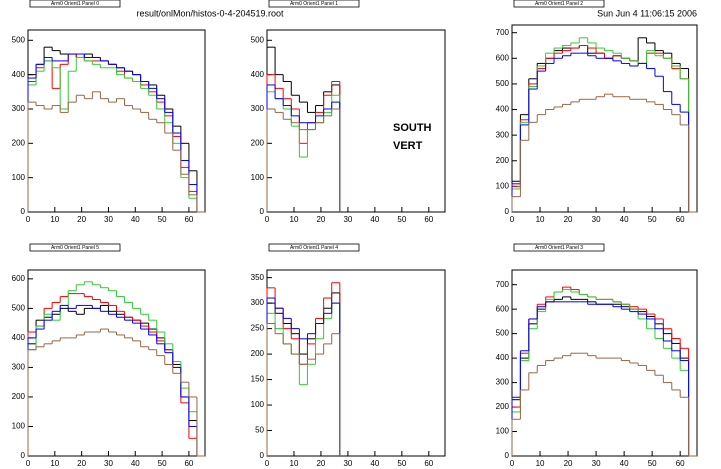 The image size is (721, 469). What do you see at coordinates (258, 379) in the screenshot?
I see `y-tick-label: 150` at bounding box center [258, 379].